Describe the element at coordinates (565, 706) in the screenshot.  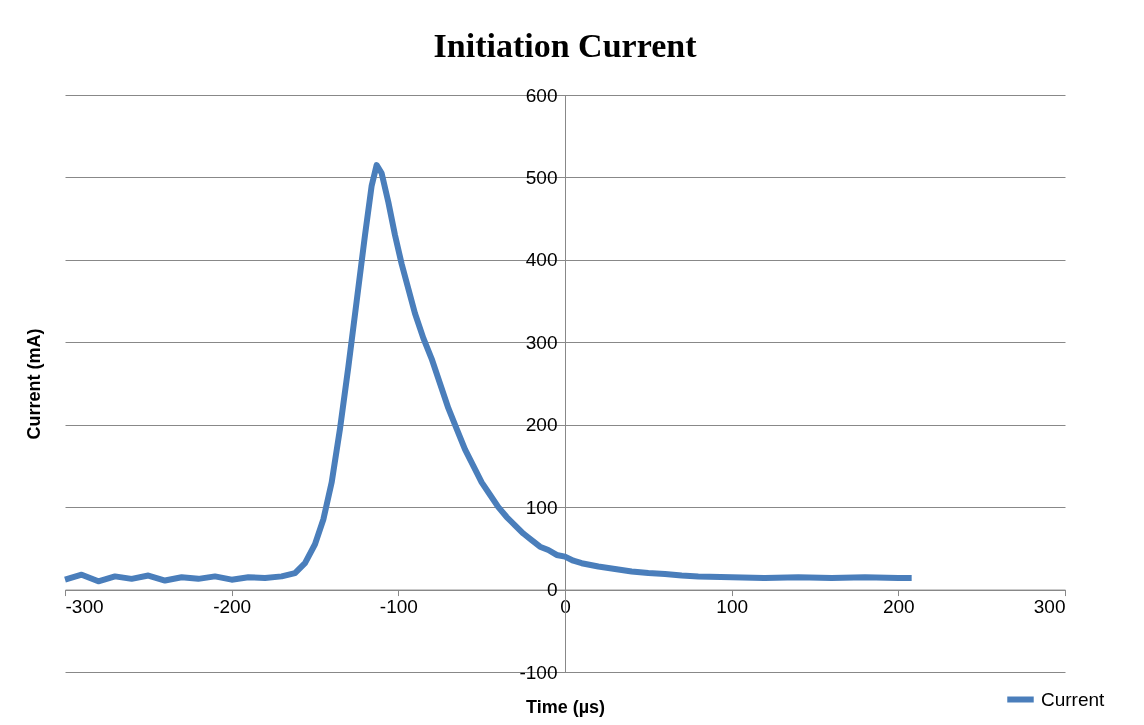
I see `x-axis-title: Time (µs)` at that location.